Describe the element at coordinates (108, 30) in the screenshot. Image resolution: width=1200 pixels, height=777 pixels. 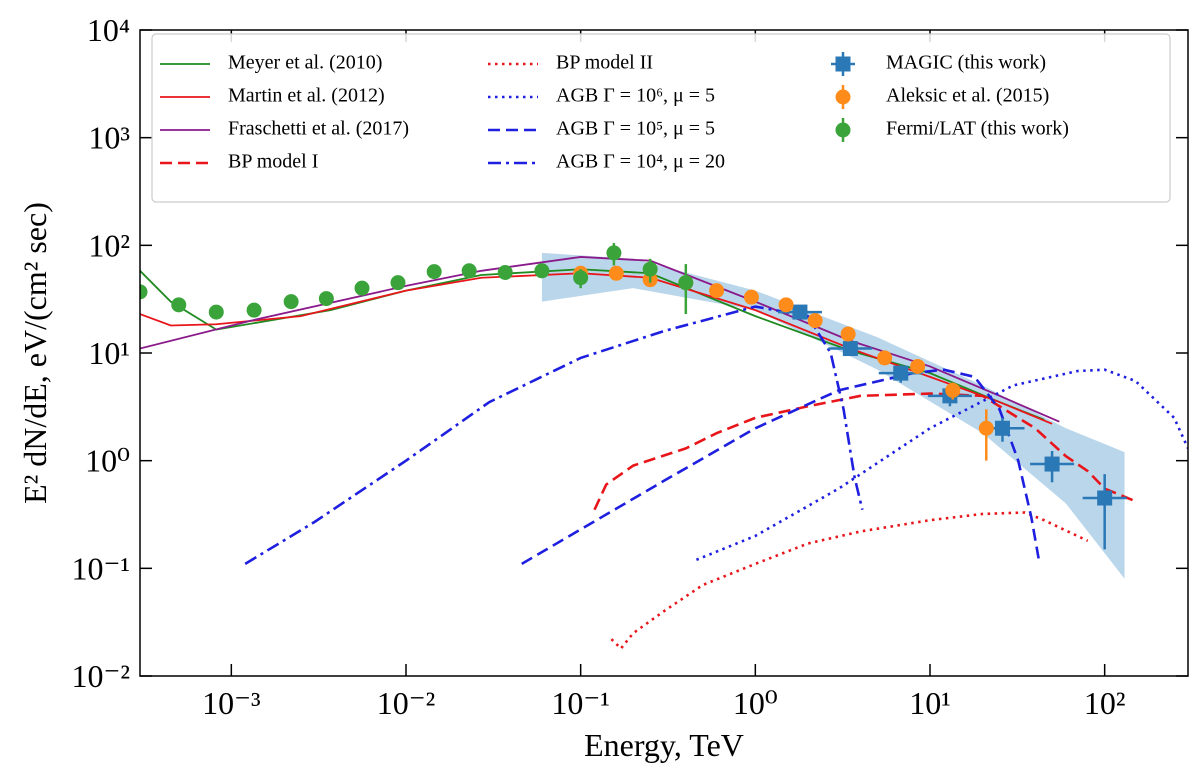
I see `y-tick-label: 10⁴` at that location.